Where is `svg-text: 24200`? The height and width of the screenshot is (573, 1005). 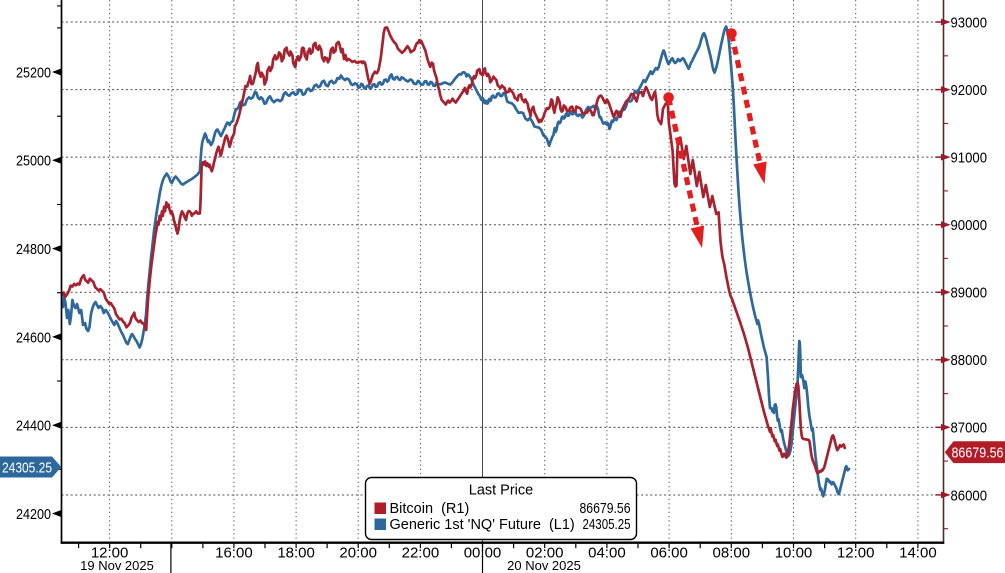
svg-text: 24200 is located at coordinates (33, 514).